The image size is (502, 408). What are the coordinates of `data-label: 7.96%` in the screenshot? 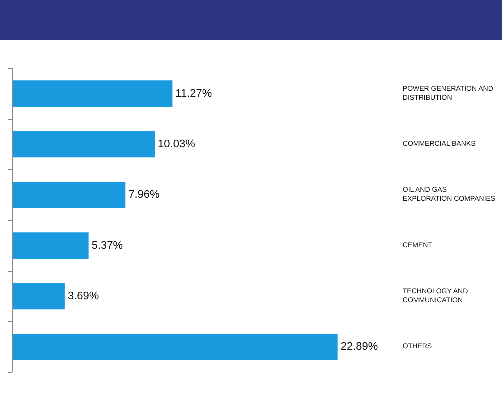 It's located at (144, 195).